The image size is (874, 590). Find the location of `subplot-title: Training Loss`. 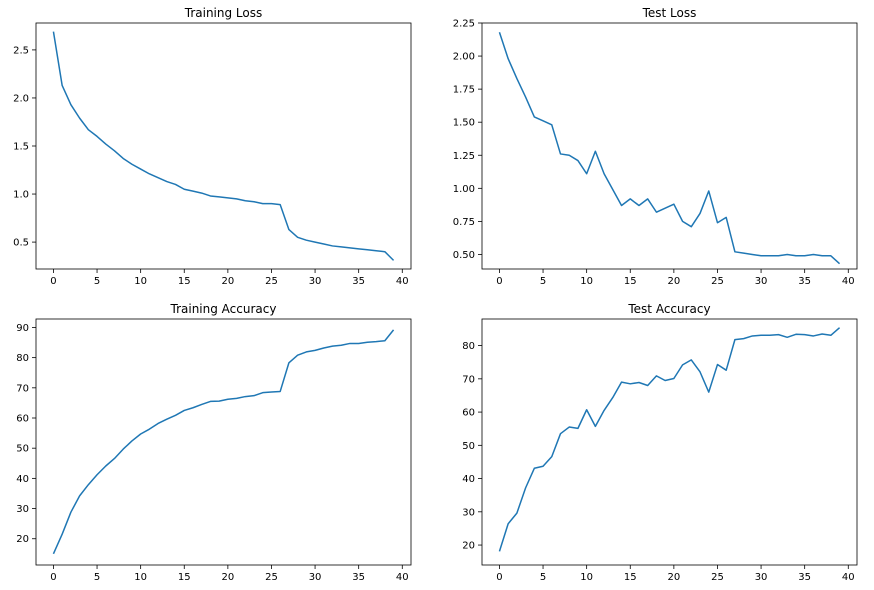

subplot-title: Training Loss is located at coordinates (223, 13).